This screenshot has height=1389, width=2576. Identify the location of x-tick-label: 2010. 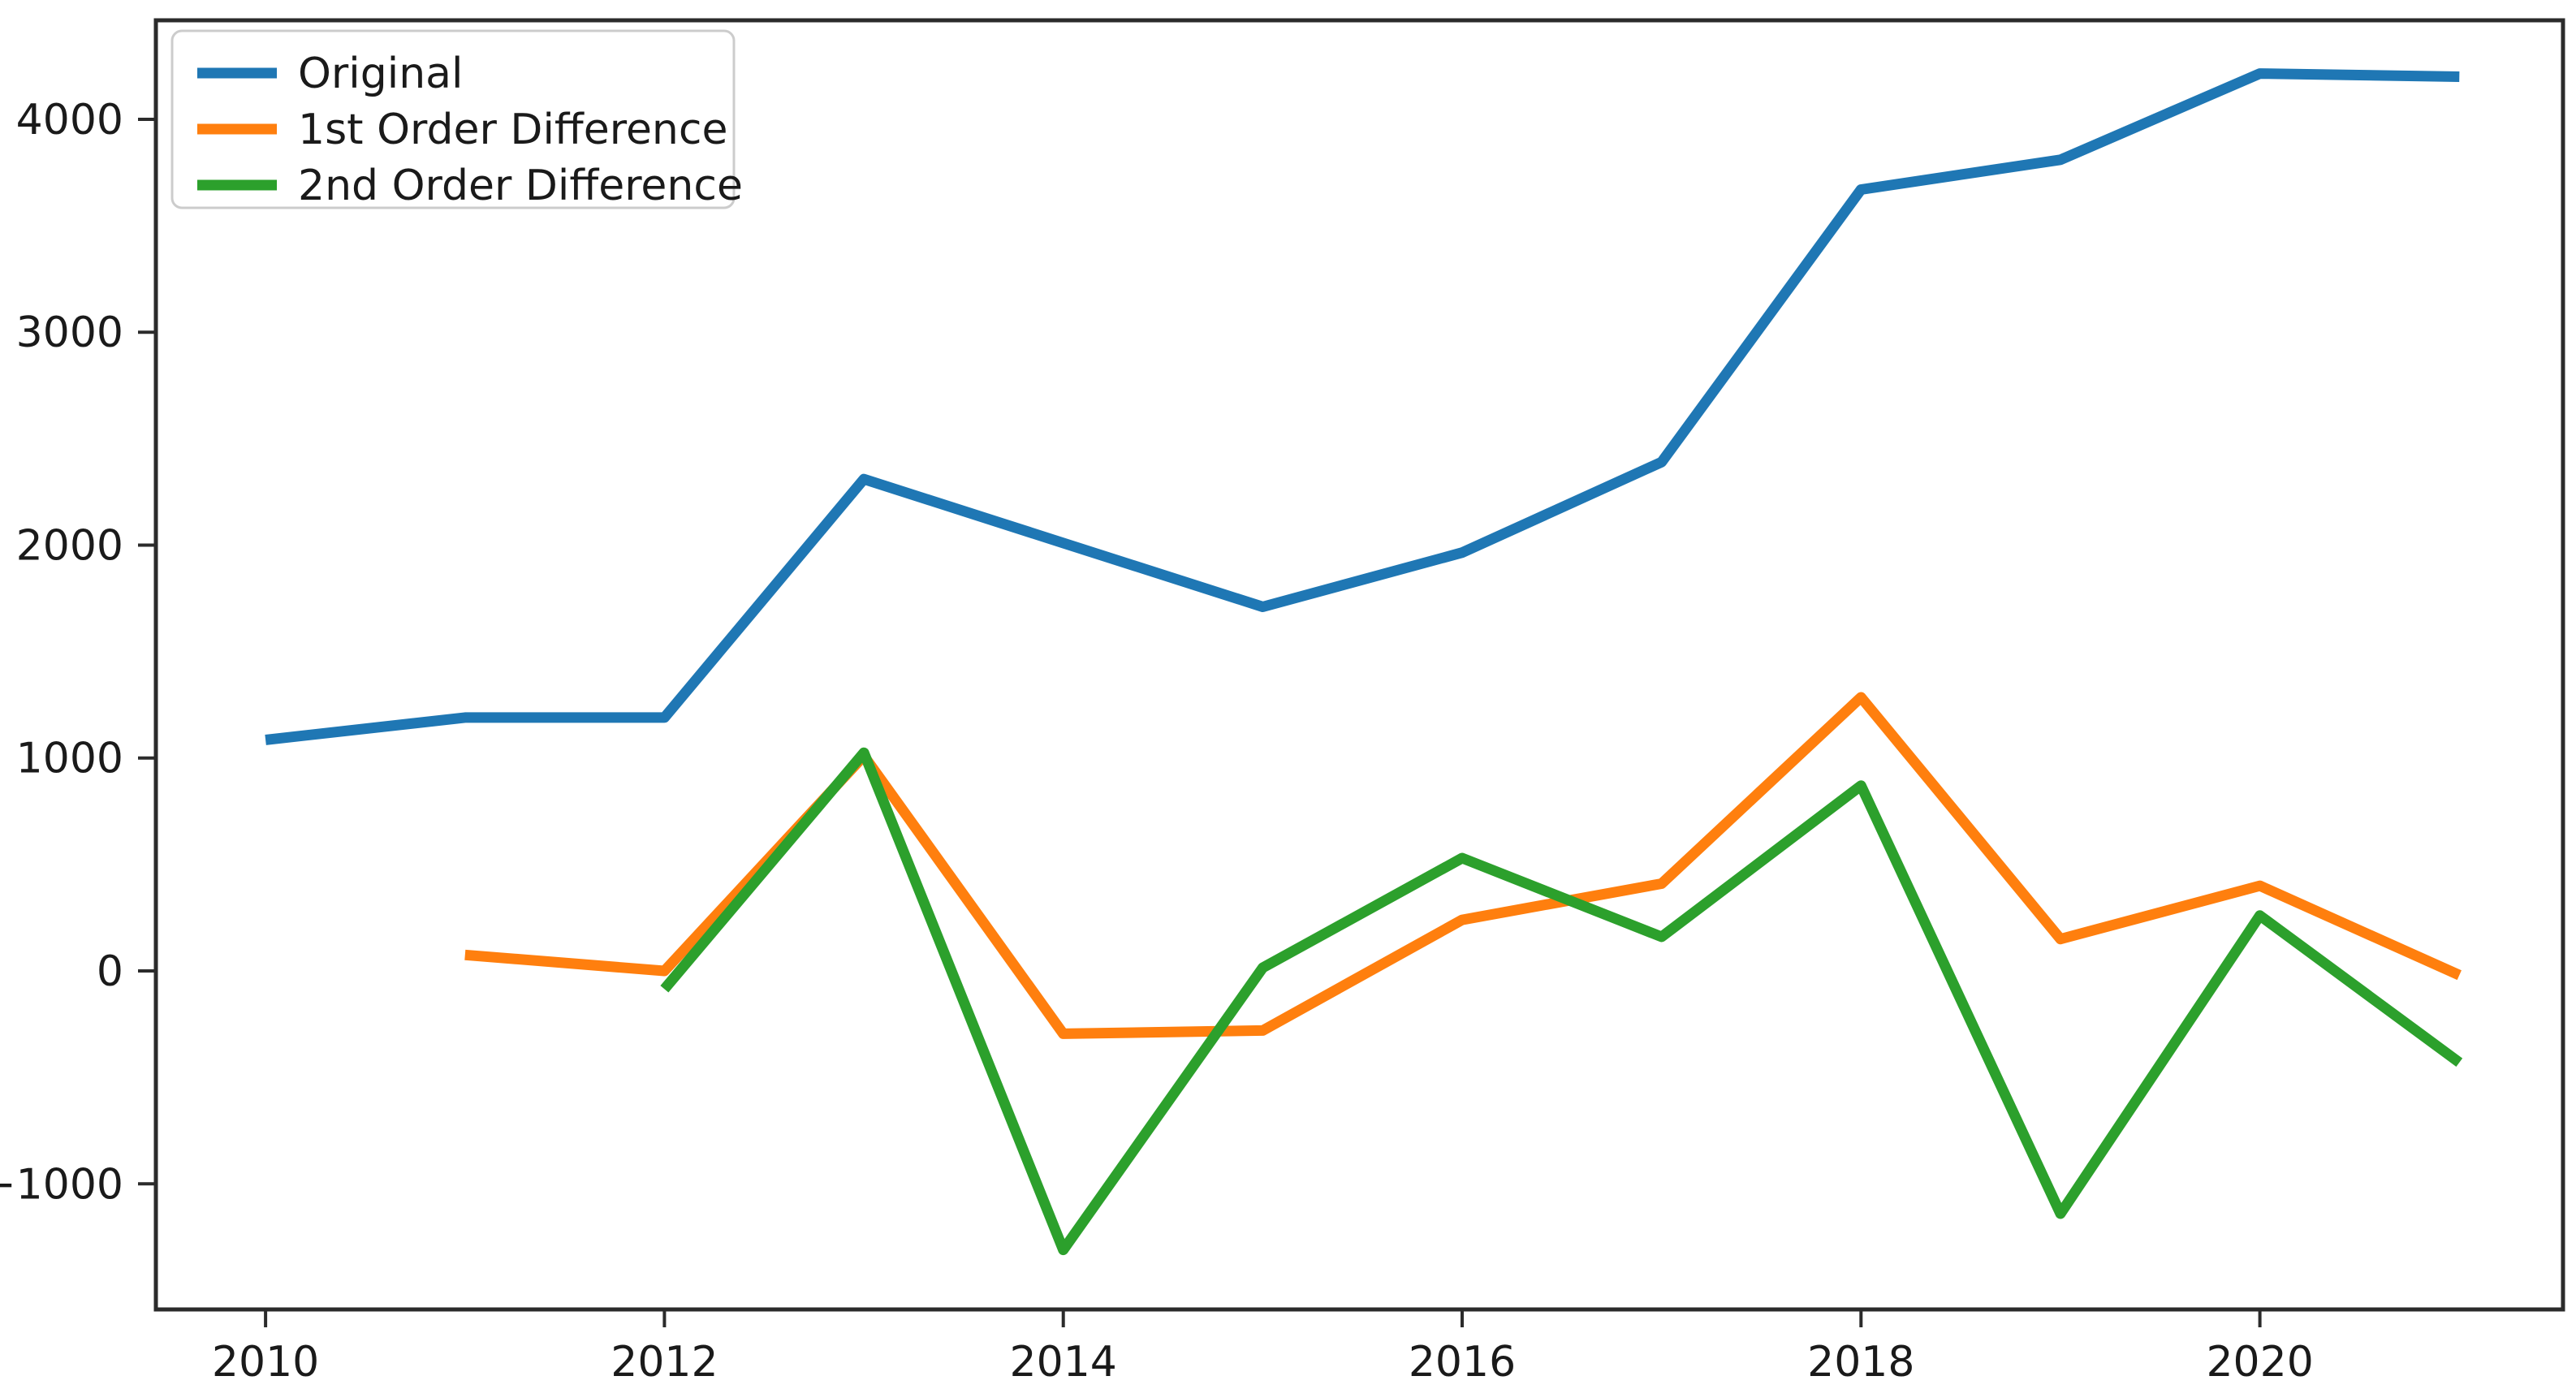
(265, 1362).